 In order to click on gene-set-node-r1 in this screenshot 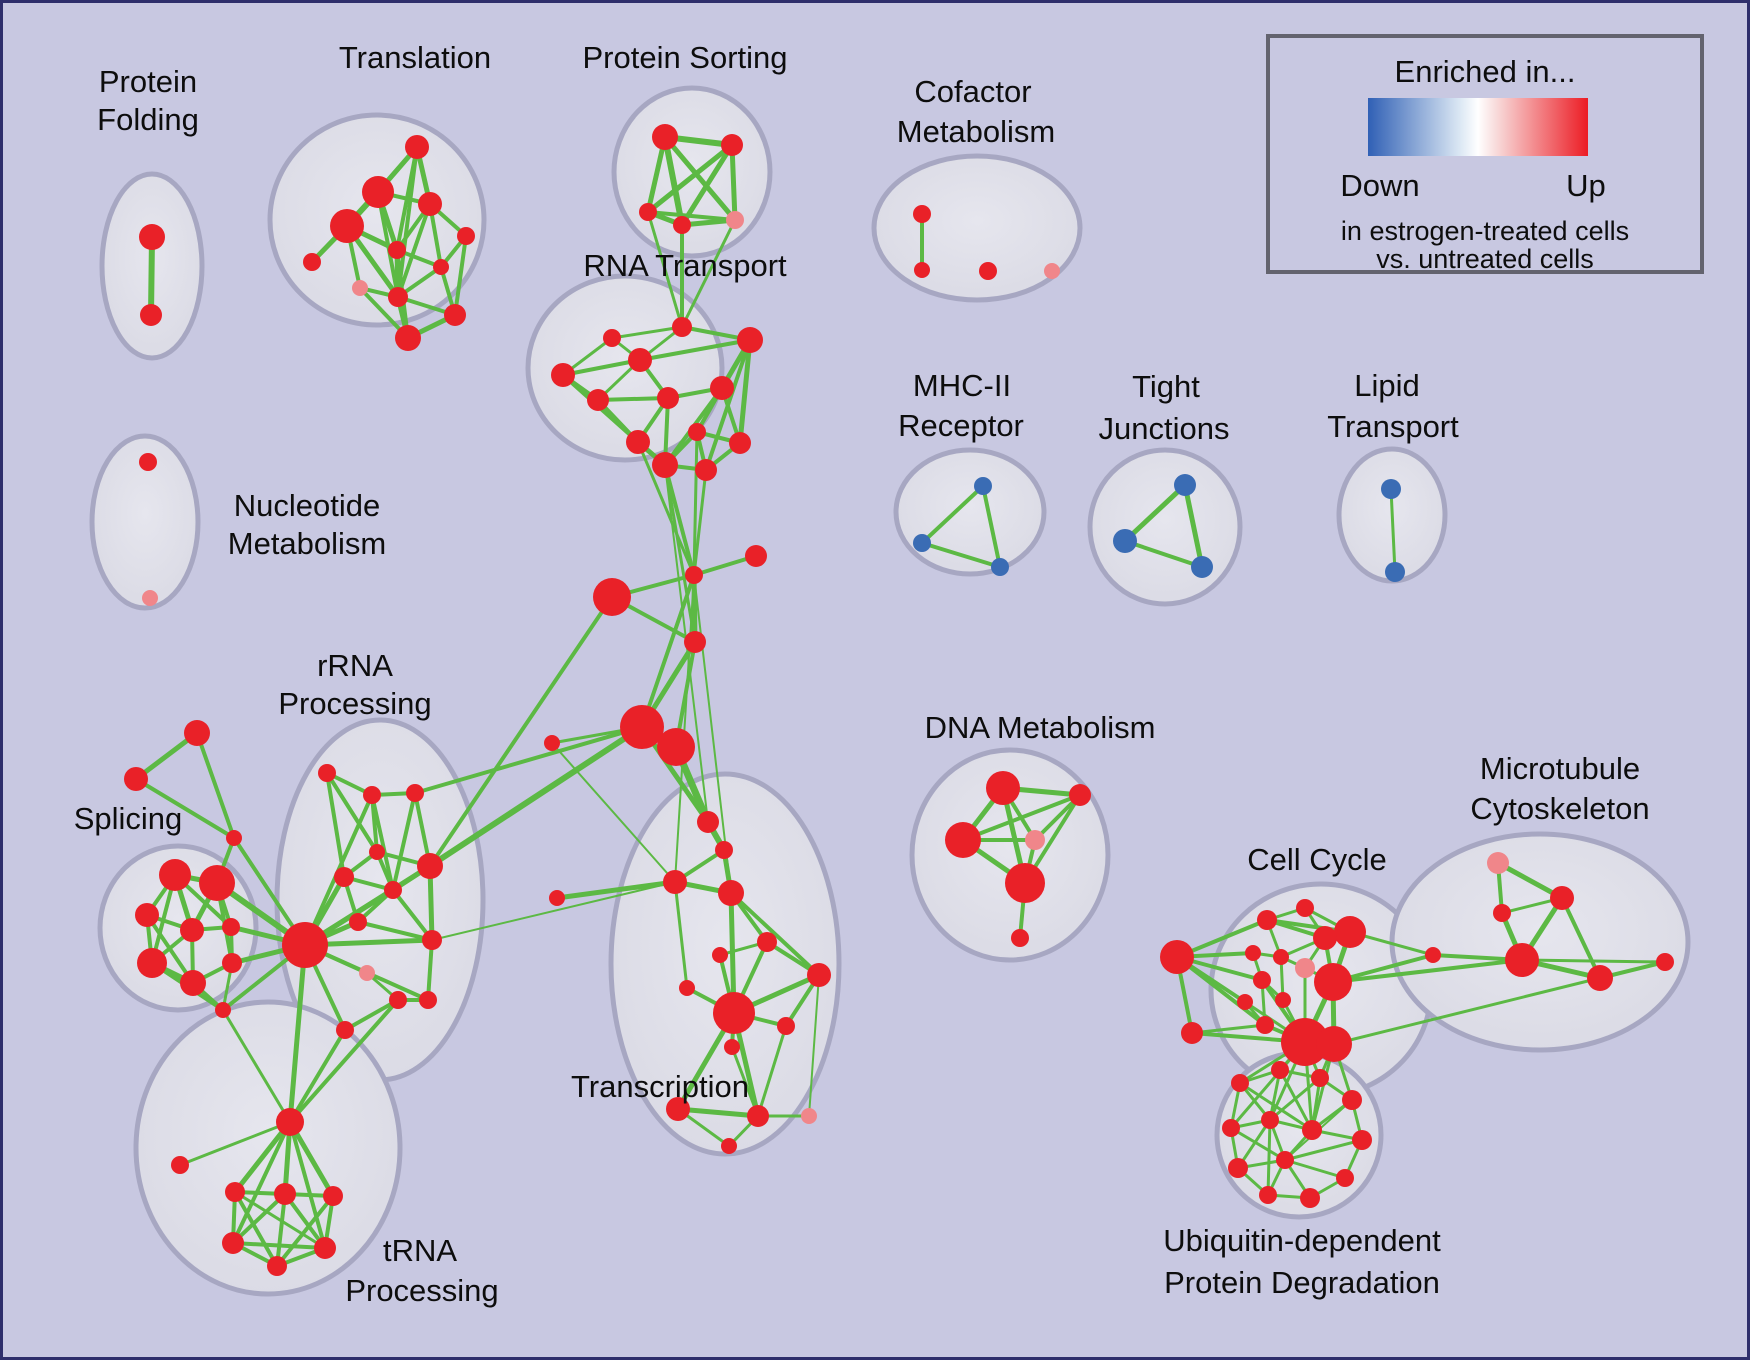, I will do `click(305, 945)`.